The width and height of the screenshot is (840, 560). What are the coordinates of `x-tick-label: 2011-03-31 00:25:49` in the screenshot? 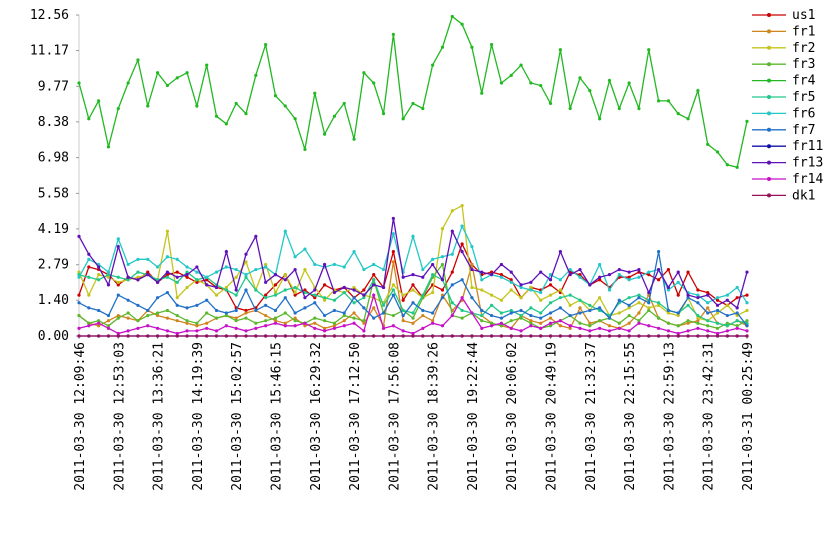 It's located at (748, 416).